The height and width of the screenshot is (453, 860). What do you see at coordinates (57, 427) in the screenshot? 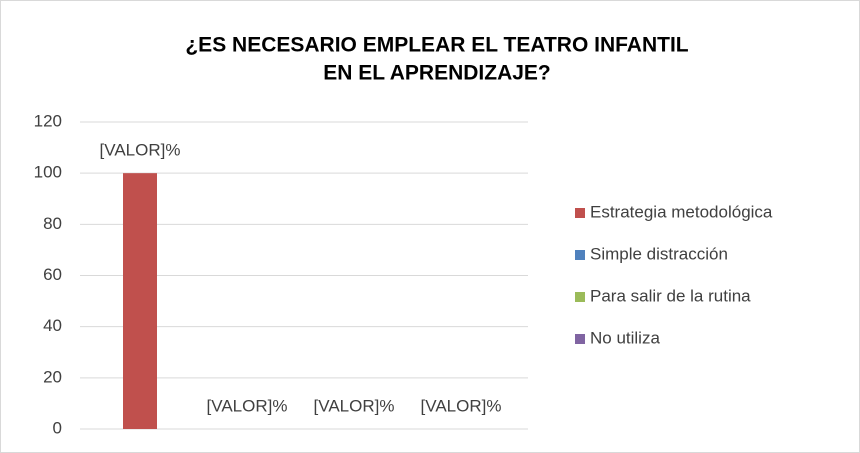
I see `y-tick-label: 0` at bounding box center [57, 427].